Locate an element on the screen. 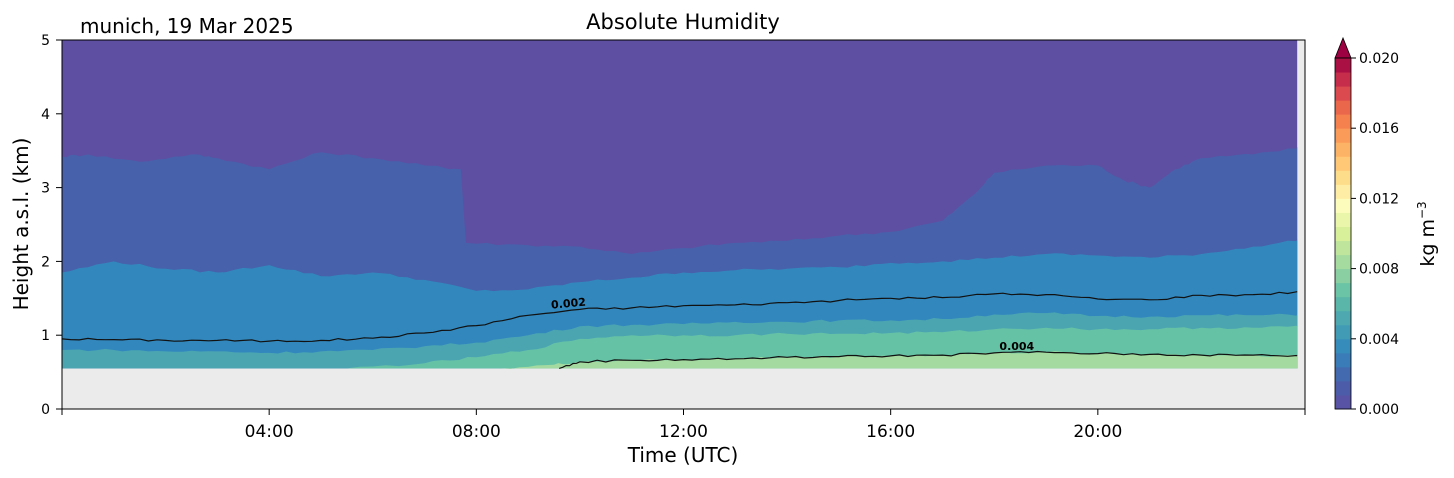 Image resolution: width=1454 pixels, height=478 pixels. x-axis-label: Time (UTC) is located at coordinates (683, 455).